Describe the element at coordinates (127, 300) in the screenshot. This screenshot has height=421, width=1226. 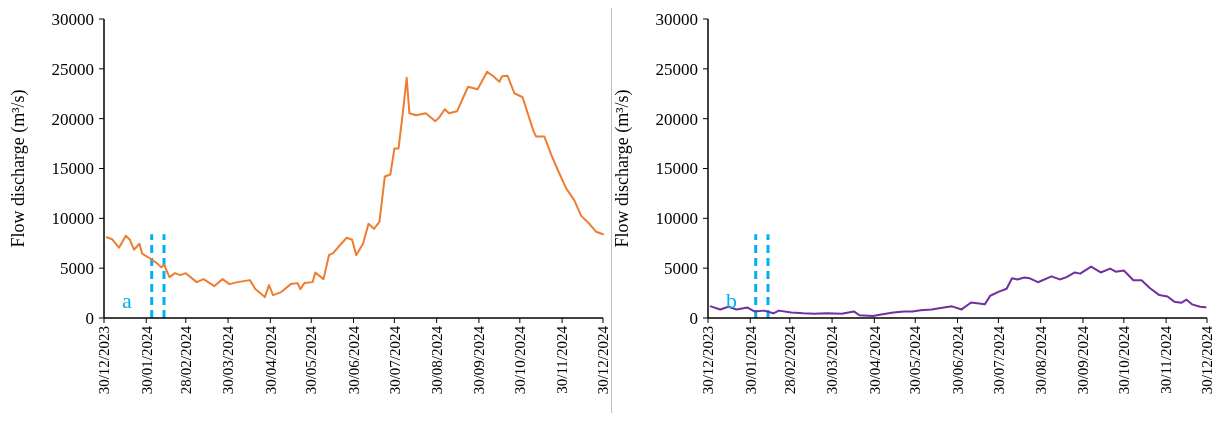
I see `annotation: a` at that location.